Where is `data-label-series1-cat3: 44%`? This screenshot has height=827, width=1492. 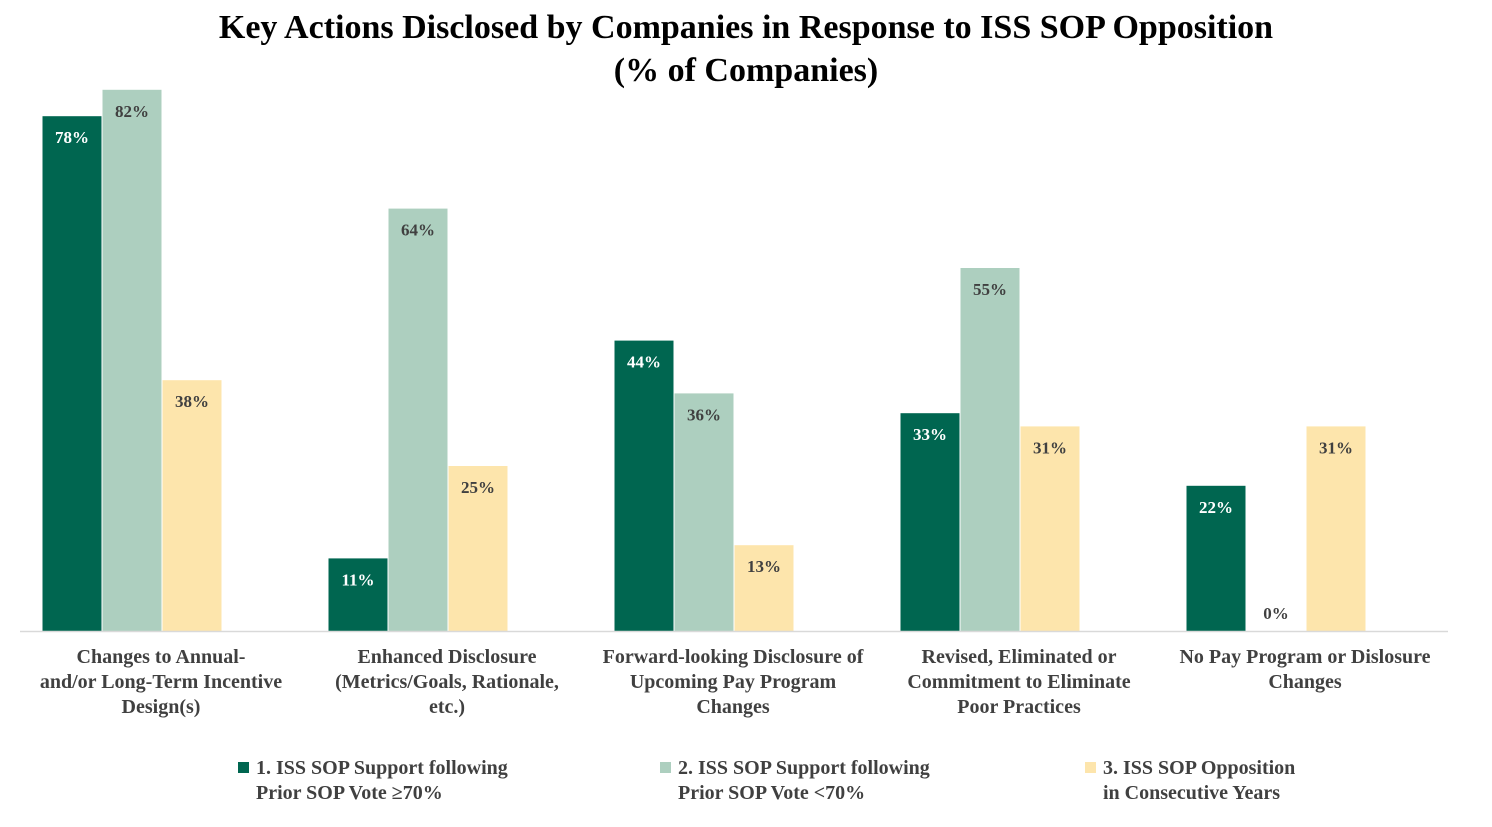 data-label-series1-cat3: 44% is located at coordinates (644, 362).